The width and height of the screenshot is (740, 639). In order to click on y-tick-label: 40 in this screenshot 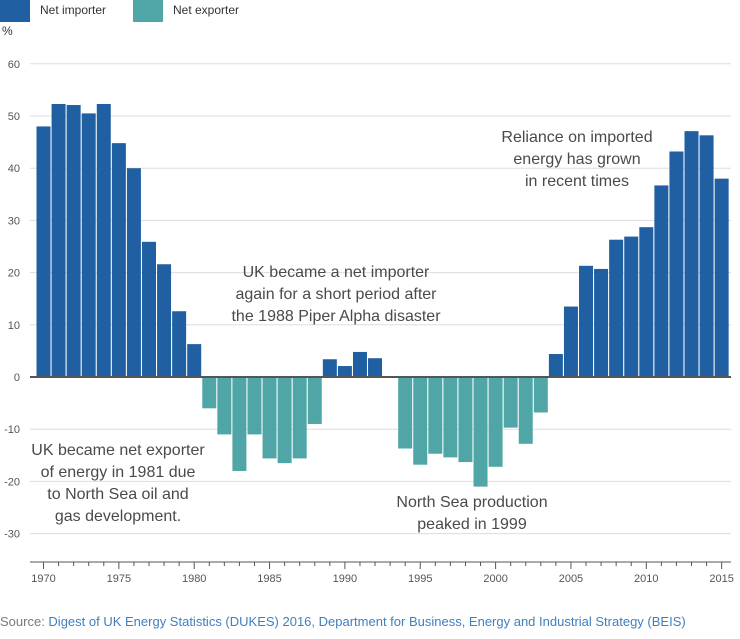, I will do `click(14, 169)`.